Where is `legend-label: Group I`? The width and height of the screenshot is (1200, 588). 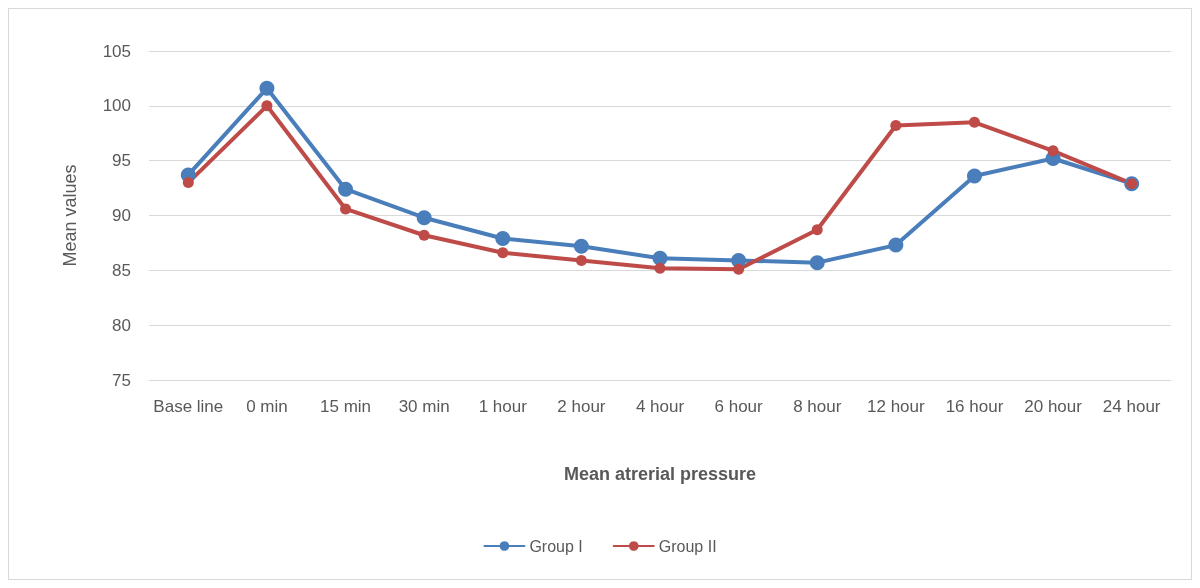 legend-label: Group I is located at coordinates (556, 546).